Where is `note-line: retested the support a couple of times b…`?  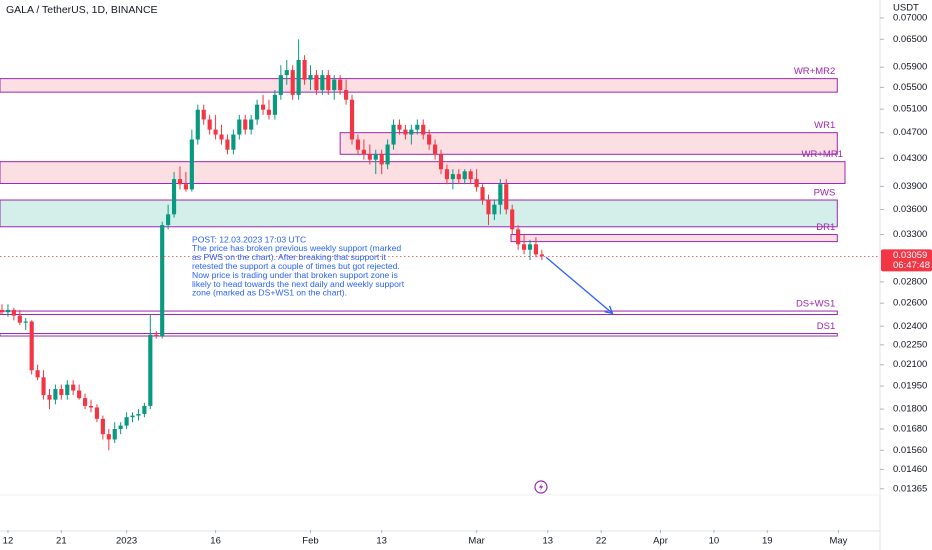 note-line: retested the support a couple of times b… is located at coordinates (296, 266).